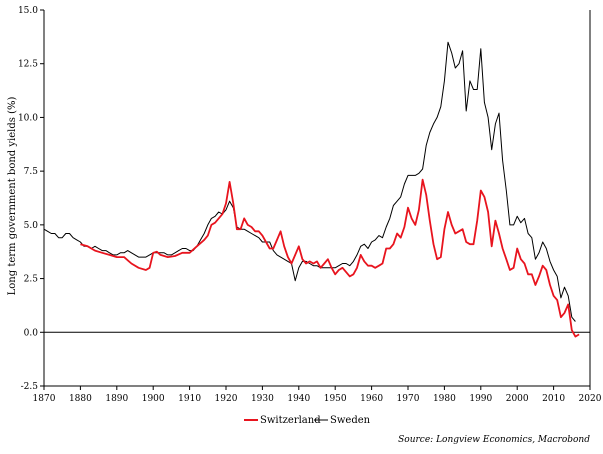 This screenshot has width=603, height=454. I want to click on x-tick-label: 2020, so click(590, 399).